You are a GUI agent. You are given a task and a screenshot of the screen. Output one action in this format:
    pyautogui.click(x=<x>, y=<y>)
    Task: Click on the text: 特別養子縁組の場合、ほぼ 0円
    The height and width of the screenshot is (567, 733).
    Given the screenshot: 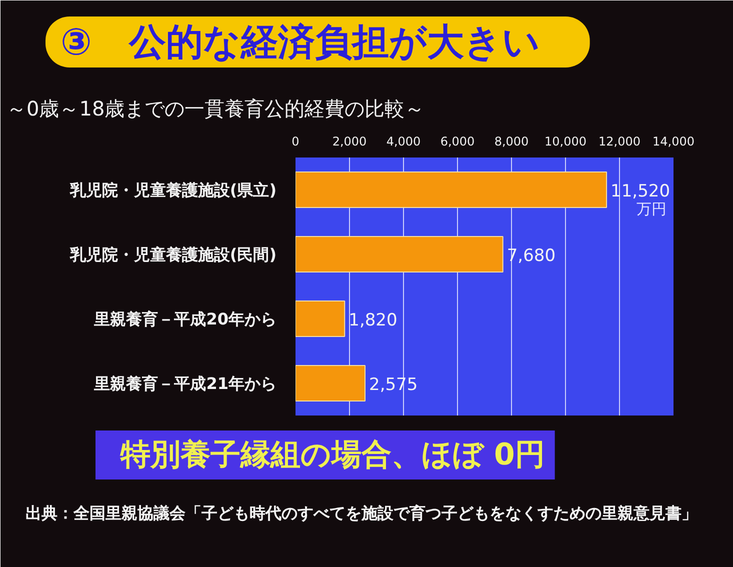 What is the action you would take?
    pyautogui.click(x=332, y=455)
    